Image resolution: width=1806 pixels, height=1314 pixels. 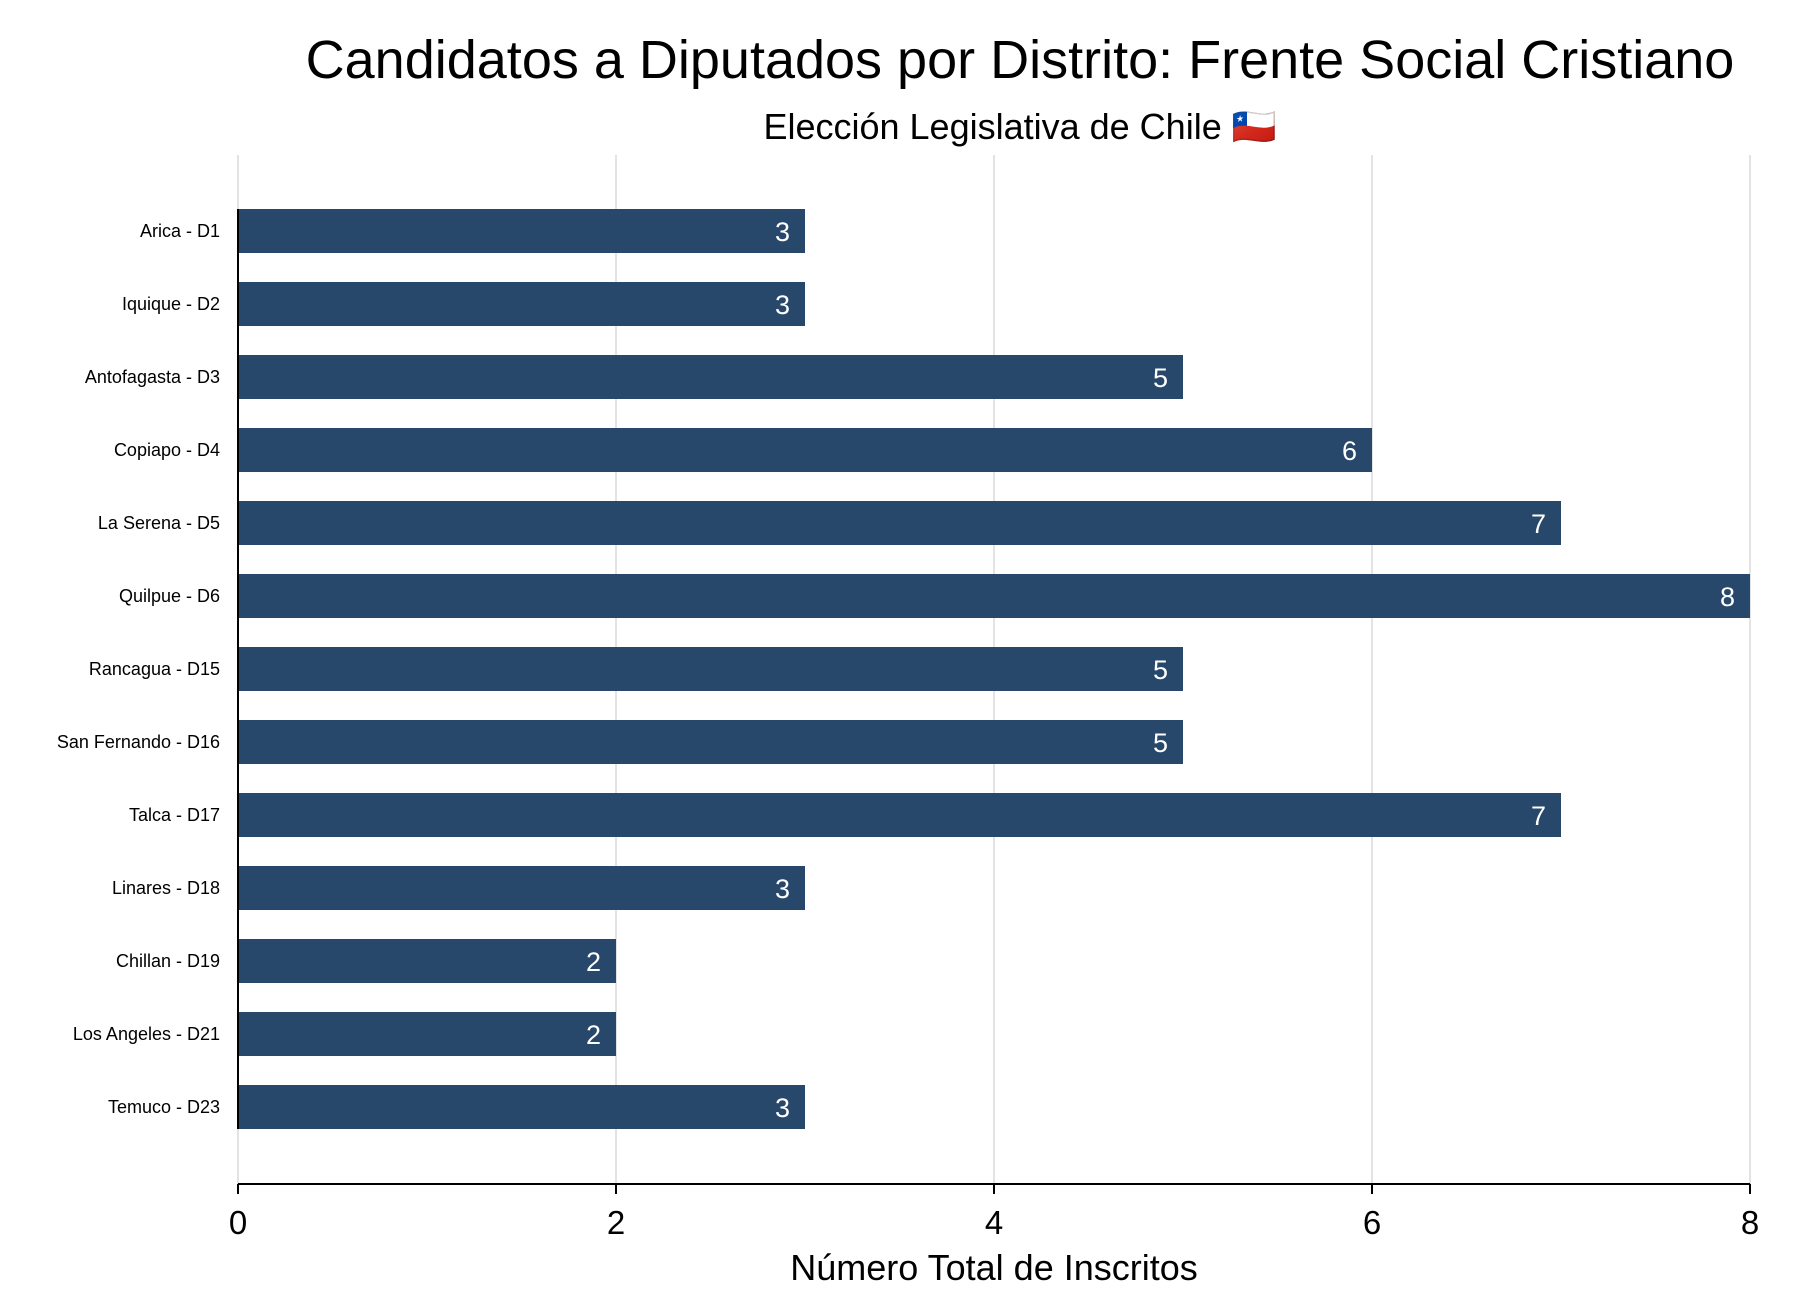 What do you see at coordinates (593, 962) in the screenshot?
I see `value-label-10: 2` at bounding box center [593, 962].